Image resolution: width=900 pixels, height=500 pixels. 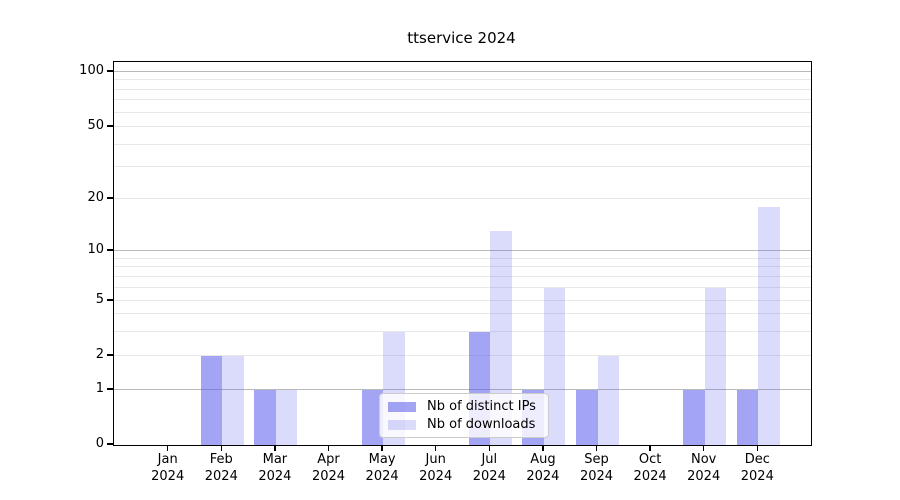 I want to click on y-tick-label: 1, so click(x=99, y=388).